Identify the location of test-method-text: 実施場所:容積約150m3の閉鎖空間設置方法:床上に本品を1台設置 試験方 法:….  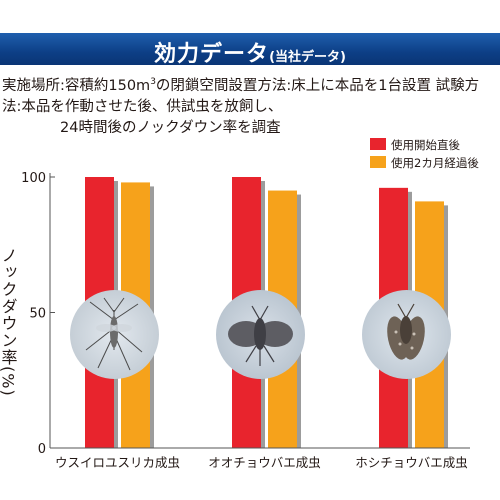
(250, 105).